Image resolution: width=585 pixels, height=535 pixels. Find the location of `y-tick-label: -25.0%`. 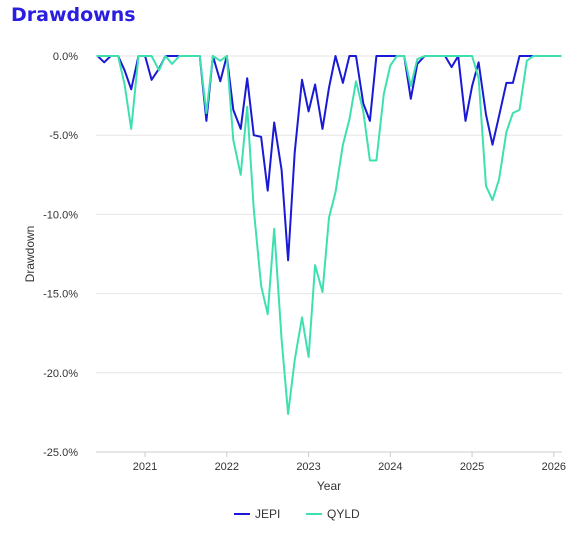

y-tick-label: -25.0% is located at coordinates (60, 453).